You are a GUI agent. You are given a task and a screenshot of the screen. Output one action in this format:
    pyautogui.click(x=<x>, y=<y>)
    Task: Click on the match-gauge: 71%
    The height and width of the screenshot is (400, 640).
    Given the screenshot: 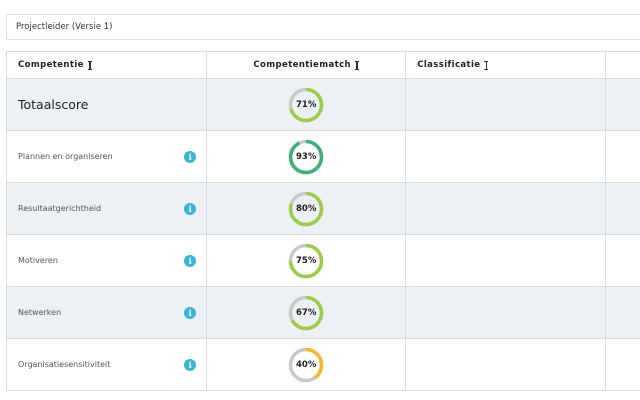 What is the action you would take?
    pyautogui.click(x=306, y=105)
    